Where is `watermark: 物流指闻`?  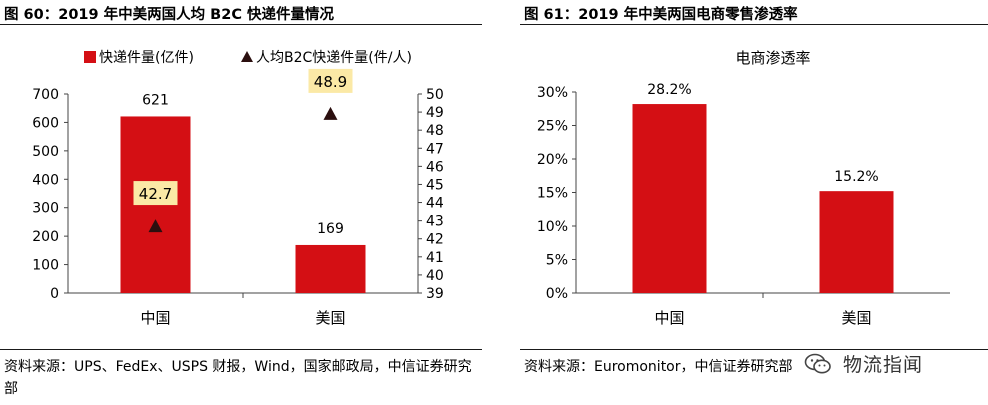
watermark: 物流指闻 is located at coordinates (863, 363).